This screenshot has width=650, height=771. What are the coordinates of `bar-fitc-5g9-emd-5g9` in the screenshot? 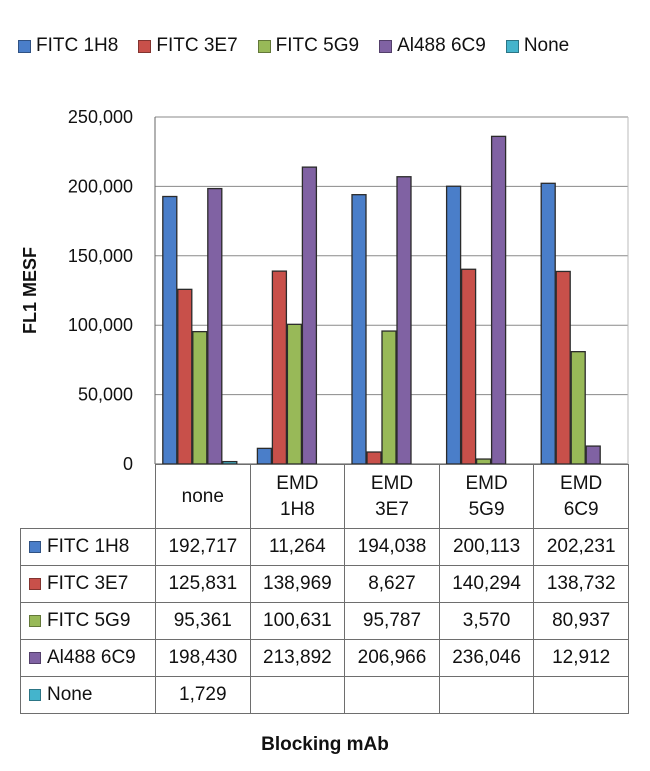 It's located at (483, 461).